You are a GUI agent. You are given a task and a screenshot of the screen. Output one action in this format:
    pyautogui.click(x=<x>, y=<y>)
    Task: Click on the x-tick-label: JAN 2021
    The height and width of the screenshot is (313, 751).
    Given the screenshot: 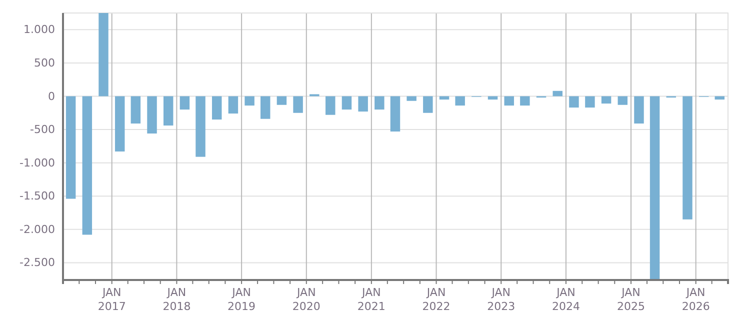 What is the action you would take?
    pyautogui.click(x=371, y=299)
    